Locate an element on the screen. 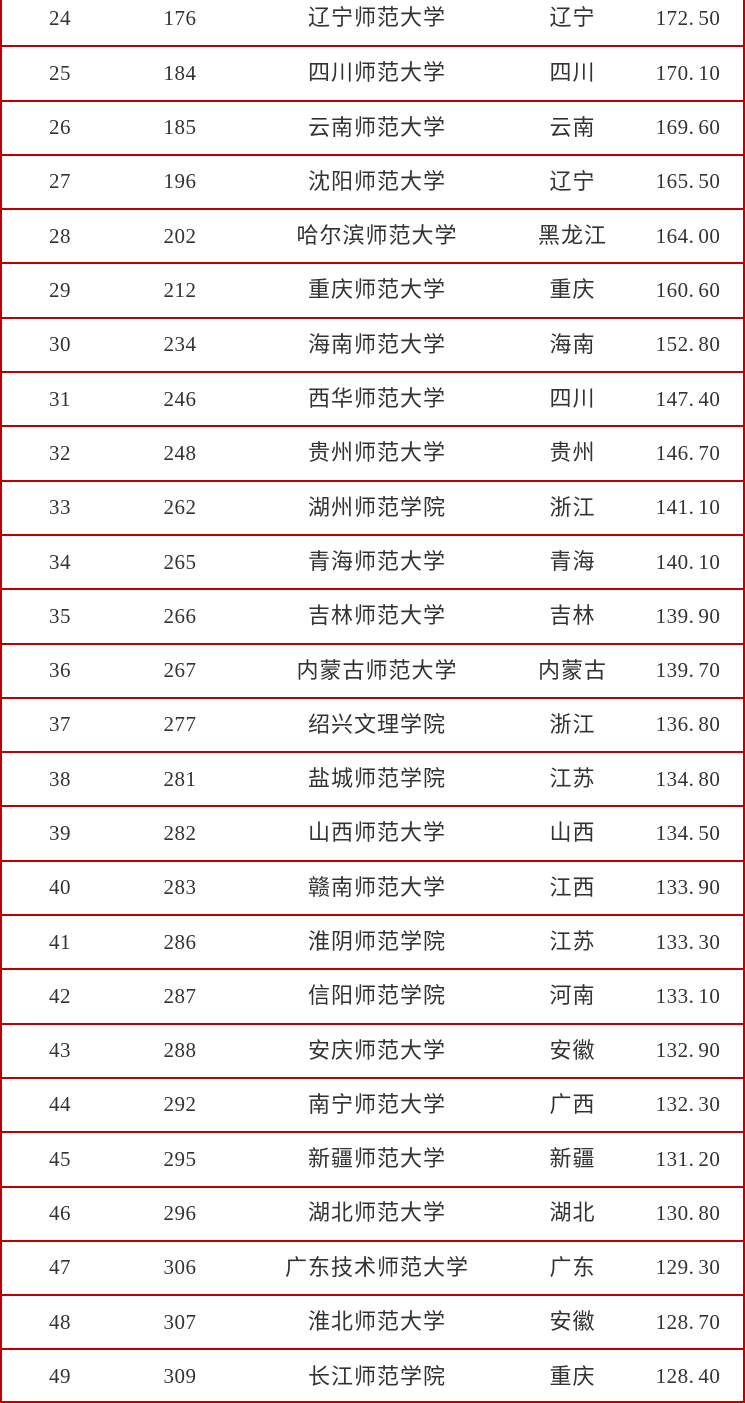 Image resolution: width=745 pixels, height=1403 pixels. cell-rank: 42 is located at coordinates (60, 997).